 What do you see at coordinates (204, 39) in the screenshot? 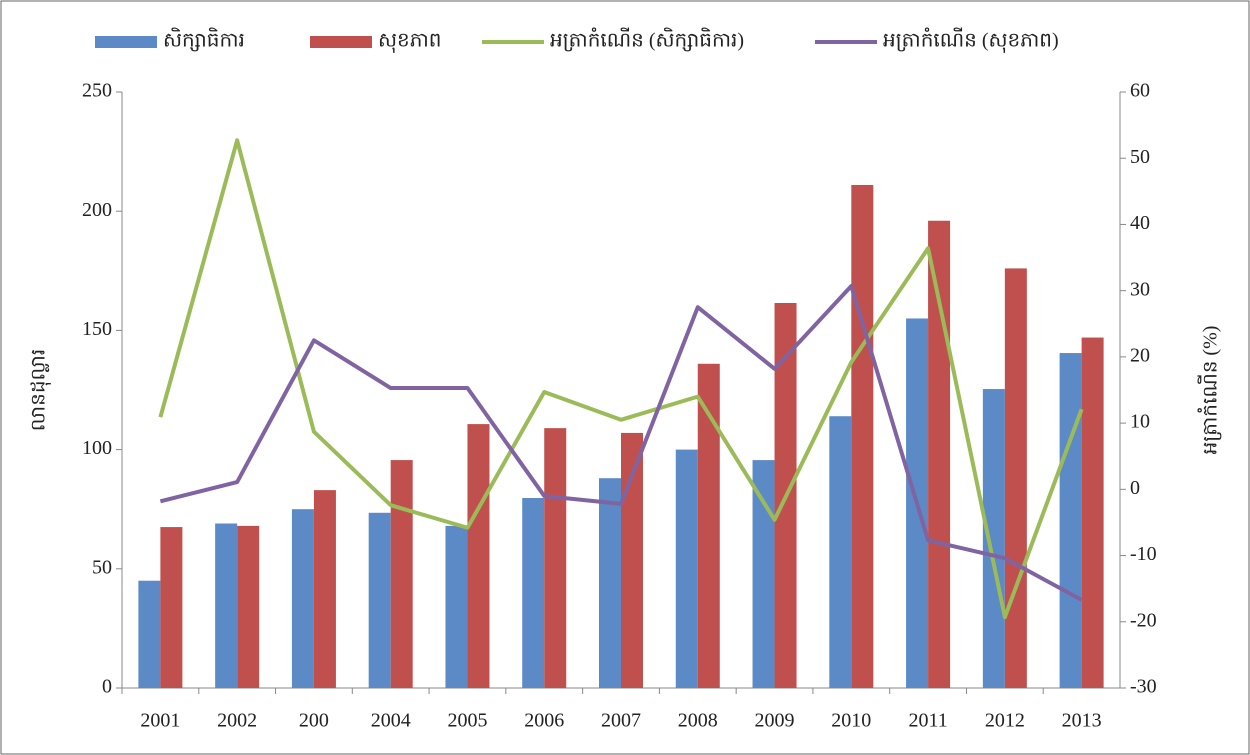
I see `legend-label: សិក្សាធិការ` at bounding box center [204, 39].